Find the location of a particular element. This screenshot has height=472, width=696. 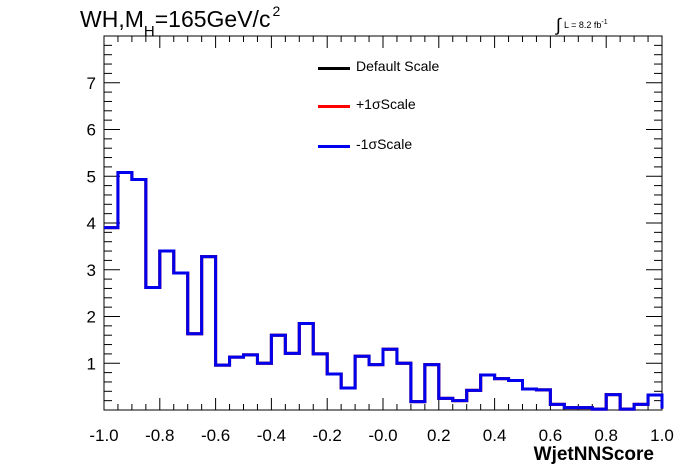

x-tick-label: -0.6 is located at coordinates (215, 435).